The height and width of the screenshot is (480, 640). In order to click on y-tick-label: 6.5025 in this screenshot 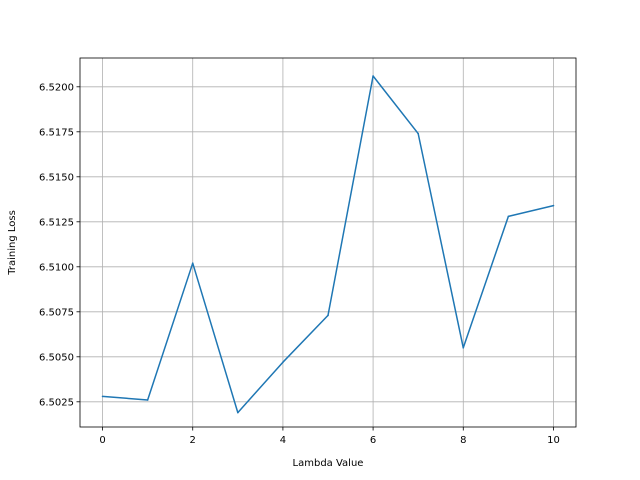, I will do `click(56, 402)`.